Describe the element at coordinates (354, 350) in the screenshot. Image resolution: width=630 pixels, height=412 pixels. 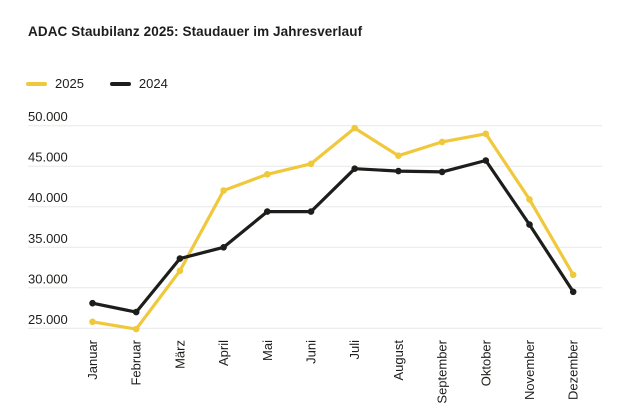
I see `x-tick-label: Juli` at that location.